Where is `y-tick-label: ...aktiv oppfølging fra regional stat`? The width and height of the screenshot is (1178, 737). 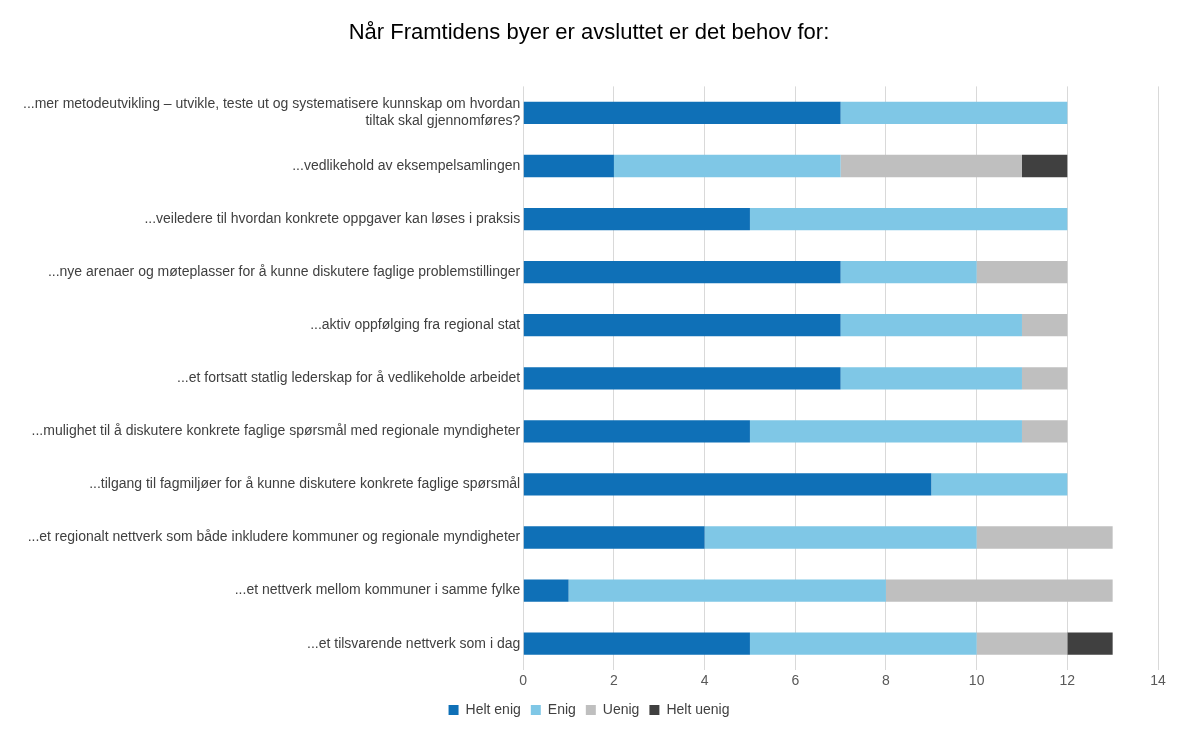
y-tick-label: ...aktiv oppfølging fra regional stat is located at coordinates (415, 324).